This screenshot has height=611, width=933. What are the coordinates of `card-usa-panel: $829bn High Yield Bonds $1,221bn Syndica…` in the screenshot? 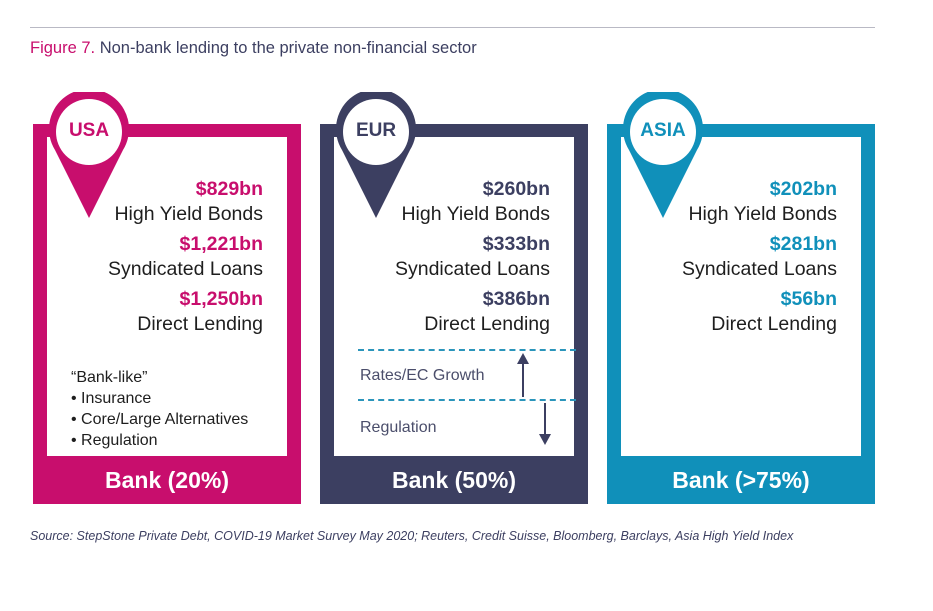 It's located at (167, 296).